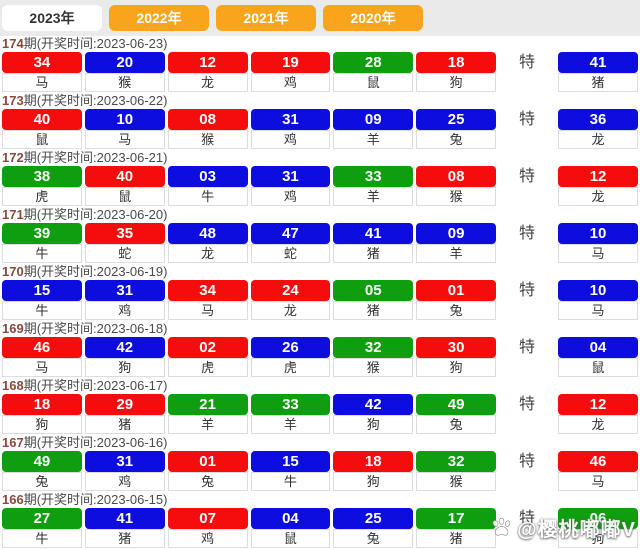  What do you see at coordinates (290, 518) in the screenshot?
I see `ball-number: 04` at bounding box center [290, 518].